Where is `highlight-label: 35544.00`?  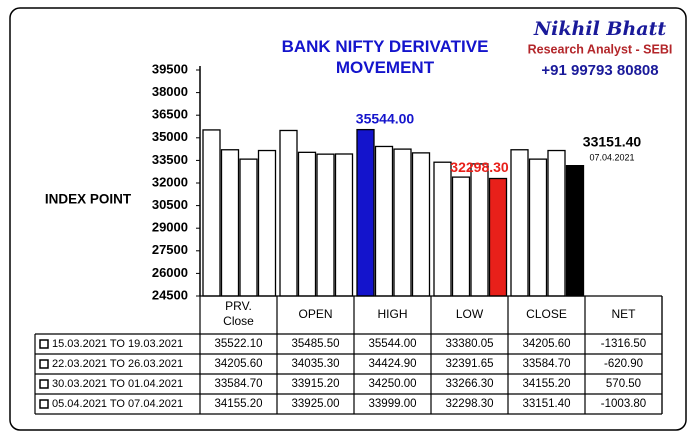 highlight-label: 35544.00 is located at coordinates (385, 118).